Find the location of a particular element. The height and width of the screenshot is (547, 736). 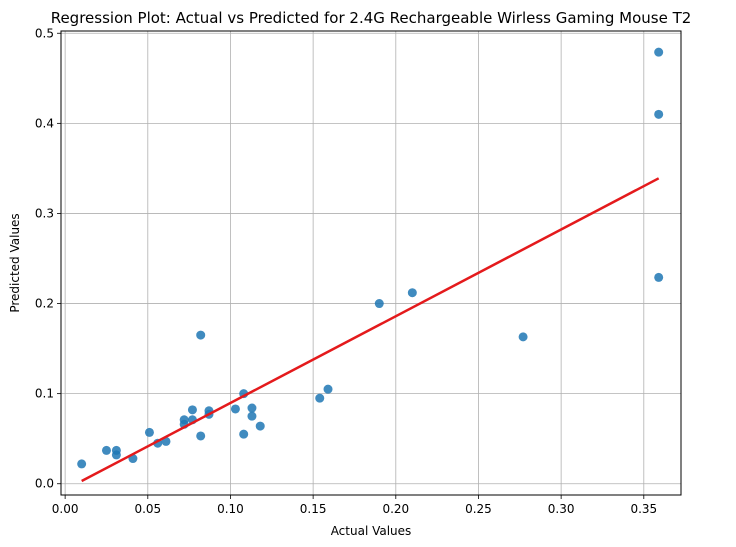

y-tick-label: 0.5 is located at coordinates (44, 33).